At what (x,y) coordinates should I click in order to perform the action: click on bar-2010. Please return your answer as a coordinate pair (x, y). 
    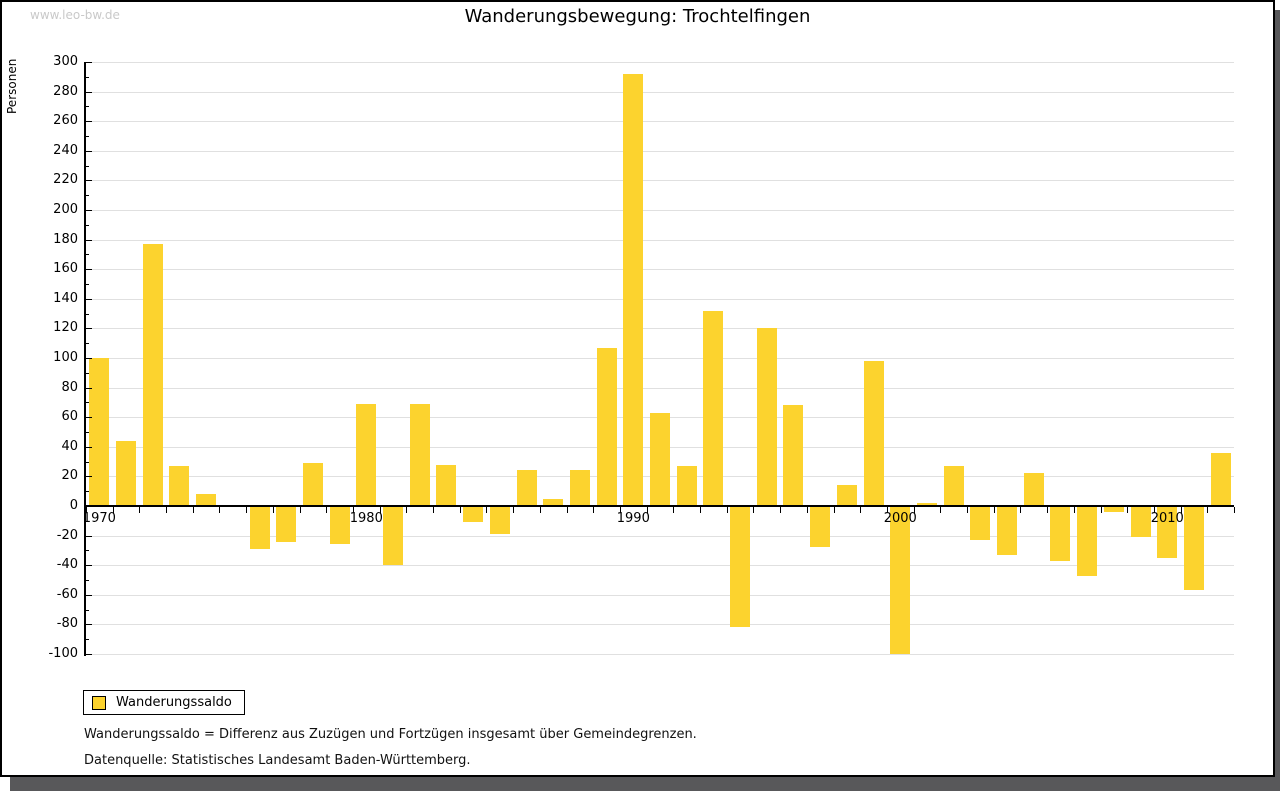
    Looking at the image, I should click on (1167, 532).